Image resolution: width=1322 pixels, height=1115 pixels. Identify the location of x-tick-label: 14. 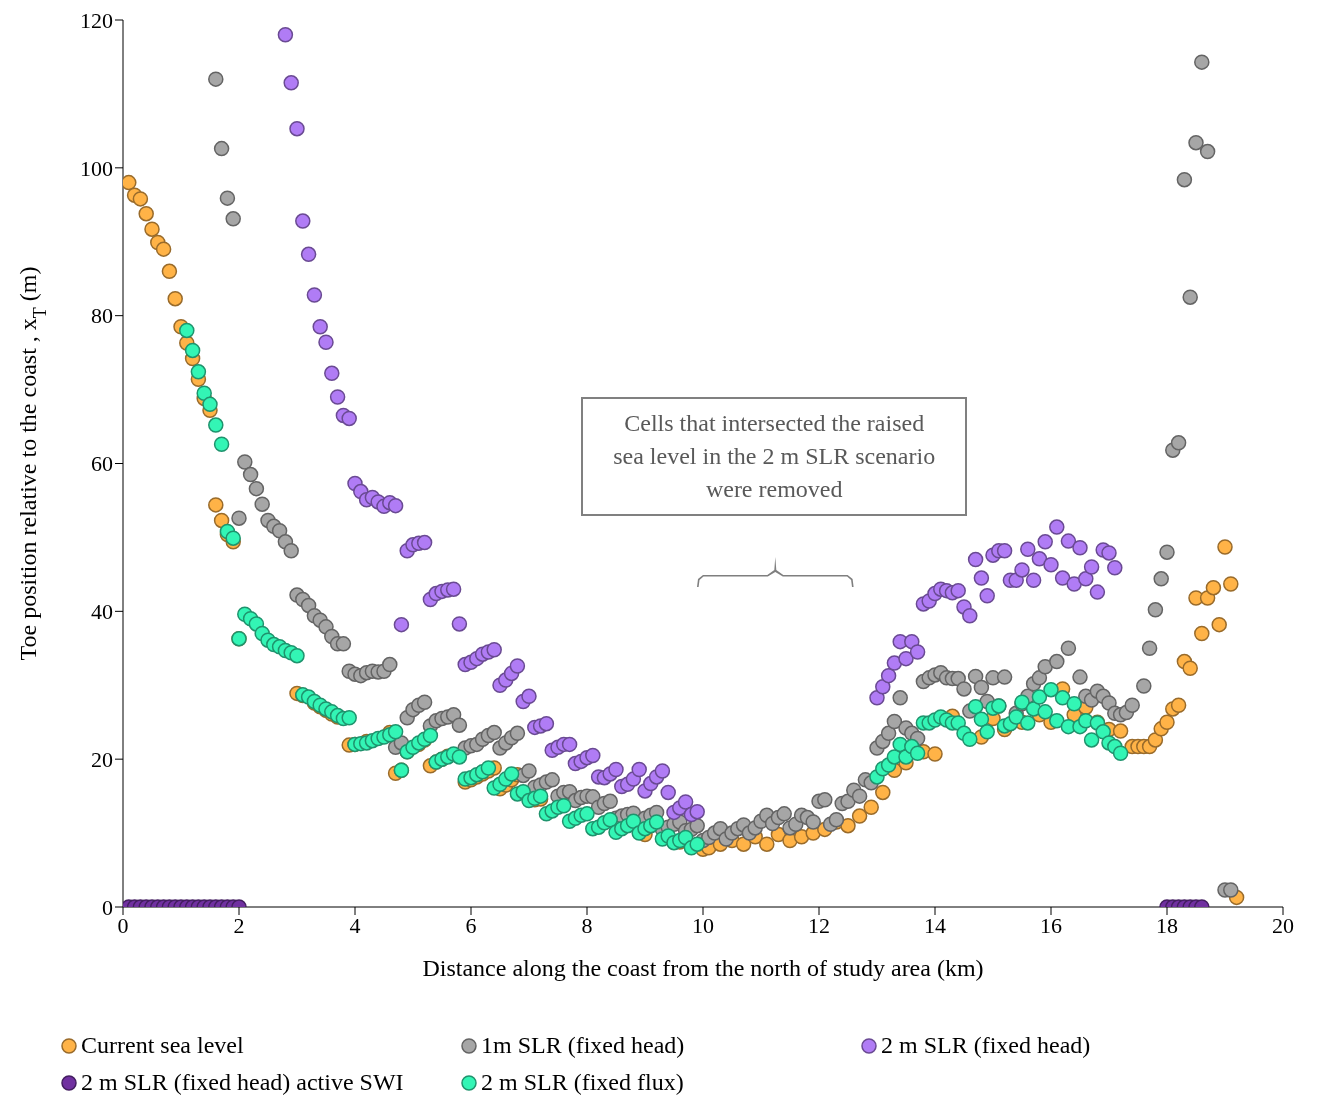
(935, 925).